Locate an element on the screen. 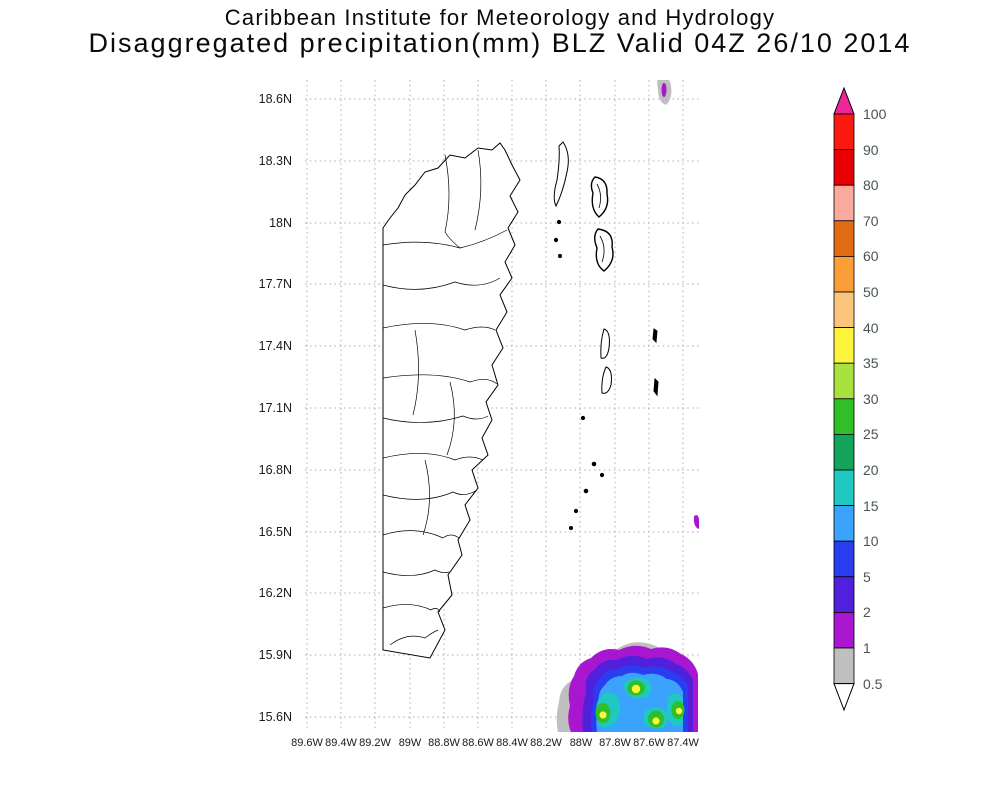 The image size is (1000, 800). turneffe-north is located at coordinates (599, 197).